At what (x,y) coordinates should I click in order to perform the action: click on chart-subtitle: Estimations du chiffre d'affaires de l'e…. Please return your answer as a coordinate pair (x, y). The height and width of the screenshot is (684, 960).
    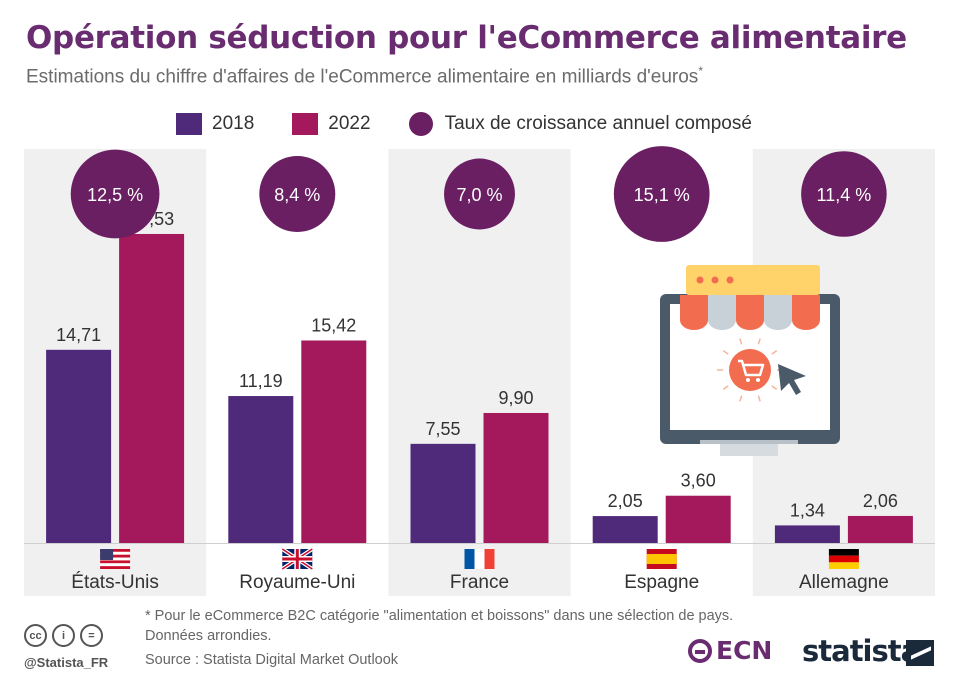
    Looking at the image, I should click on (364, 76).